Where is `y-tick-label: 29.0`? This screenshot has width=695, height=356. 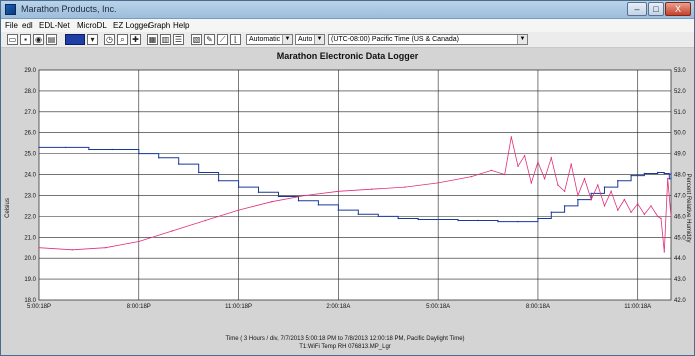 y-tick-label: 29.0 is located at coordinates (30, 71).